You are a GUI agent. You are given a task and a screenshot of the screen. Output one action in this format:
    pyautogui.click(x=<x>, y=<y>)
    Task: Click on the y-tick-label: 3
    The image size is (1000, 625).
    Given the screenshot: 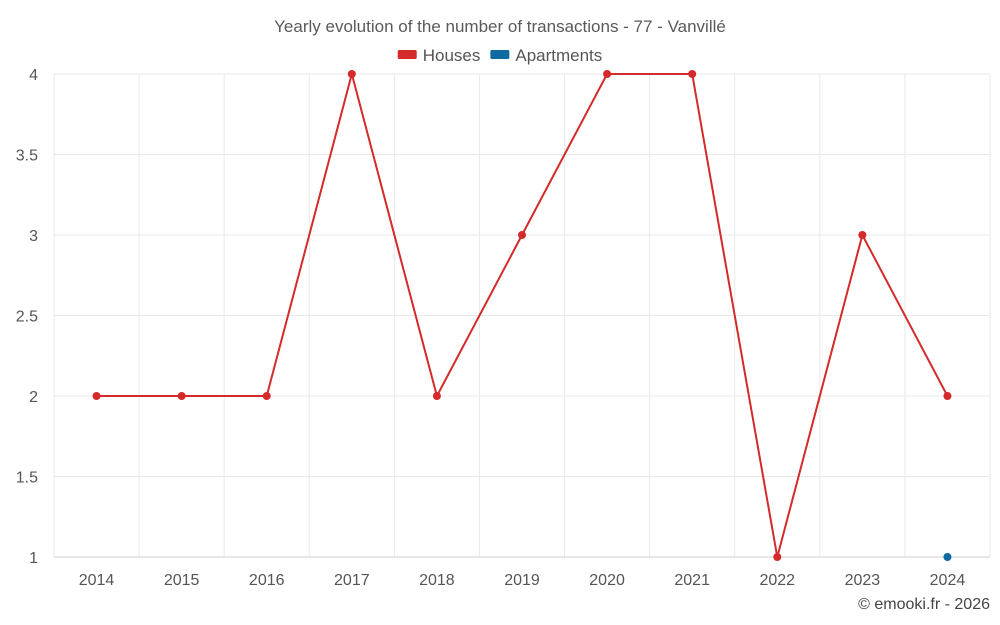 What is the action you would take?
    pyautogui.click(x=33, y=236)
    